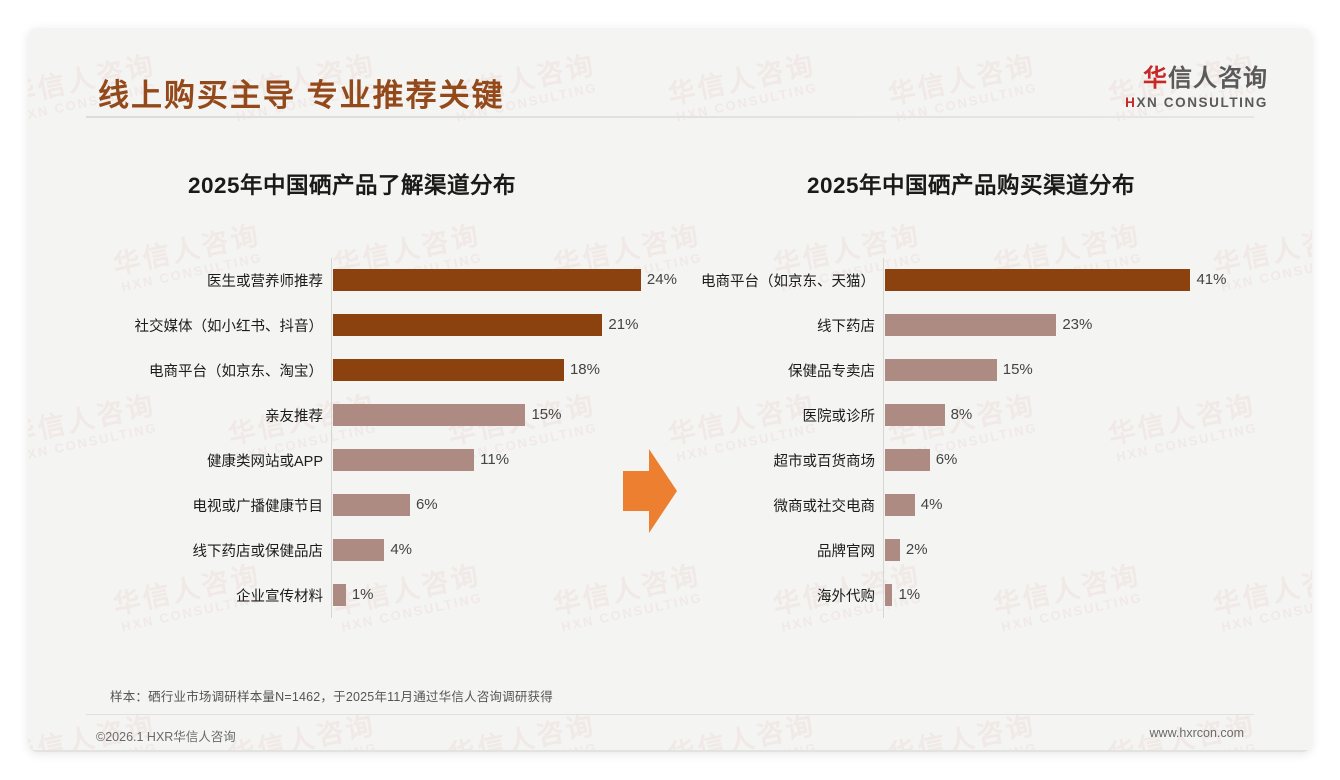 The height and width of the screenshot is (780, 1340). Describe the element at coordinates (1218, 78) in the screenshot. I see `logo-chinese-rest: 信人咨询` at that location.